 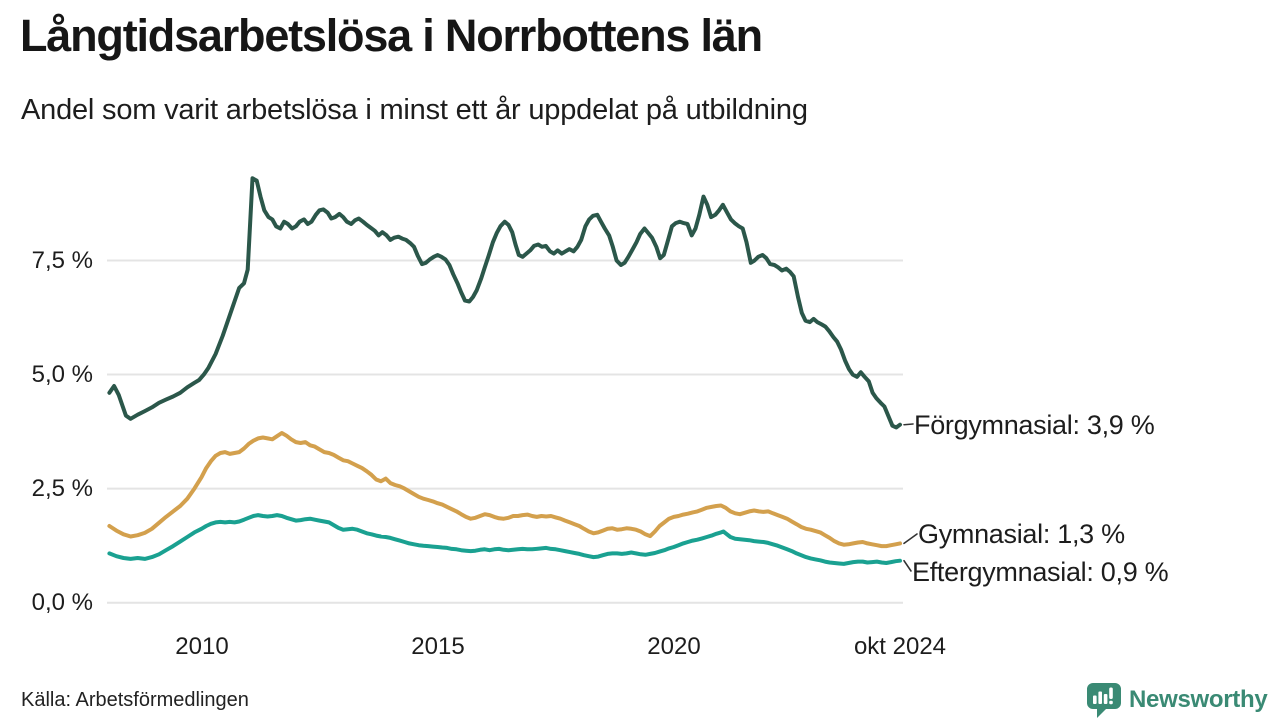 What do you see at coordinates (391, 35) in the screenshot?
I see `page-title: Långtidsarbetslösa i Norrbottens län` at bounding box center [391, 35].